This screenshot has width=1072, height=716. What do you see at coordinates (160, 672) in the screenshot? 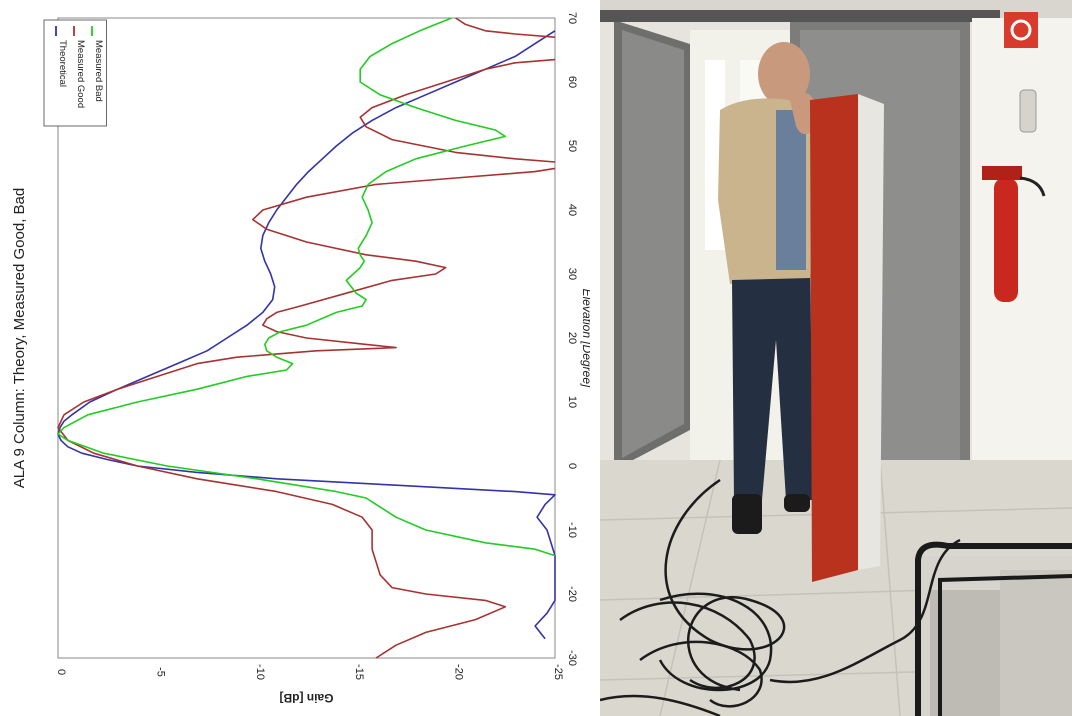
I see `y-tick-label: -5` at bounding box center [160, 672].